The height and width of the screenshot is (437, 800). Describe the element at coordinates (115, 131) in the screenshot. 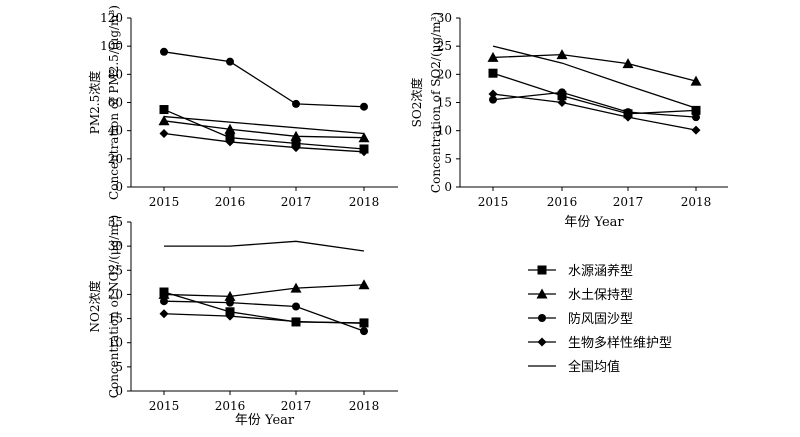

I see `y-tick-label: 40` at that location.